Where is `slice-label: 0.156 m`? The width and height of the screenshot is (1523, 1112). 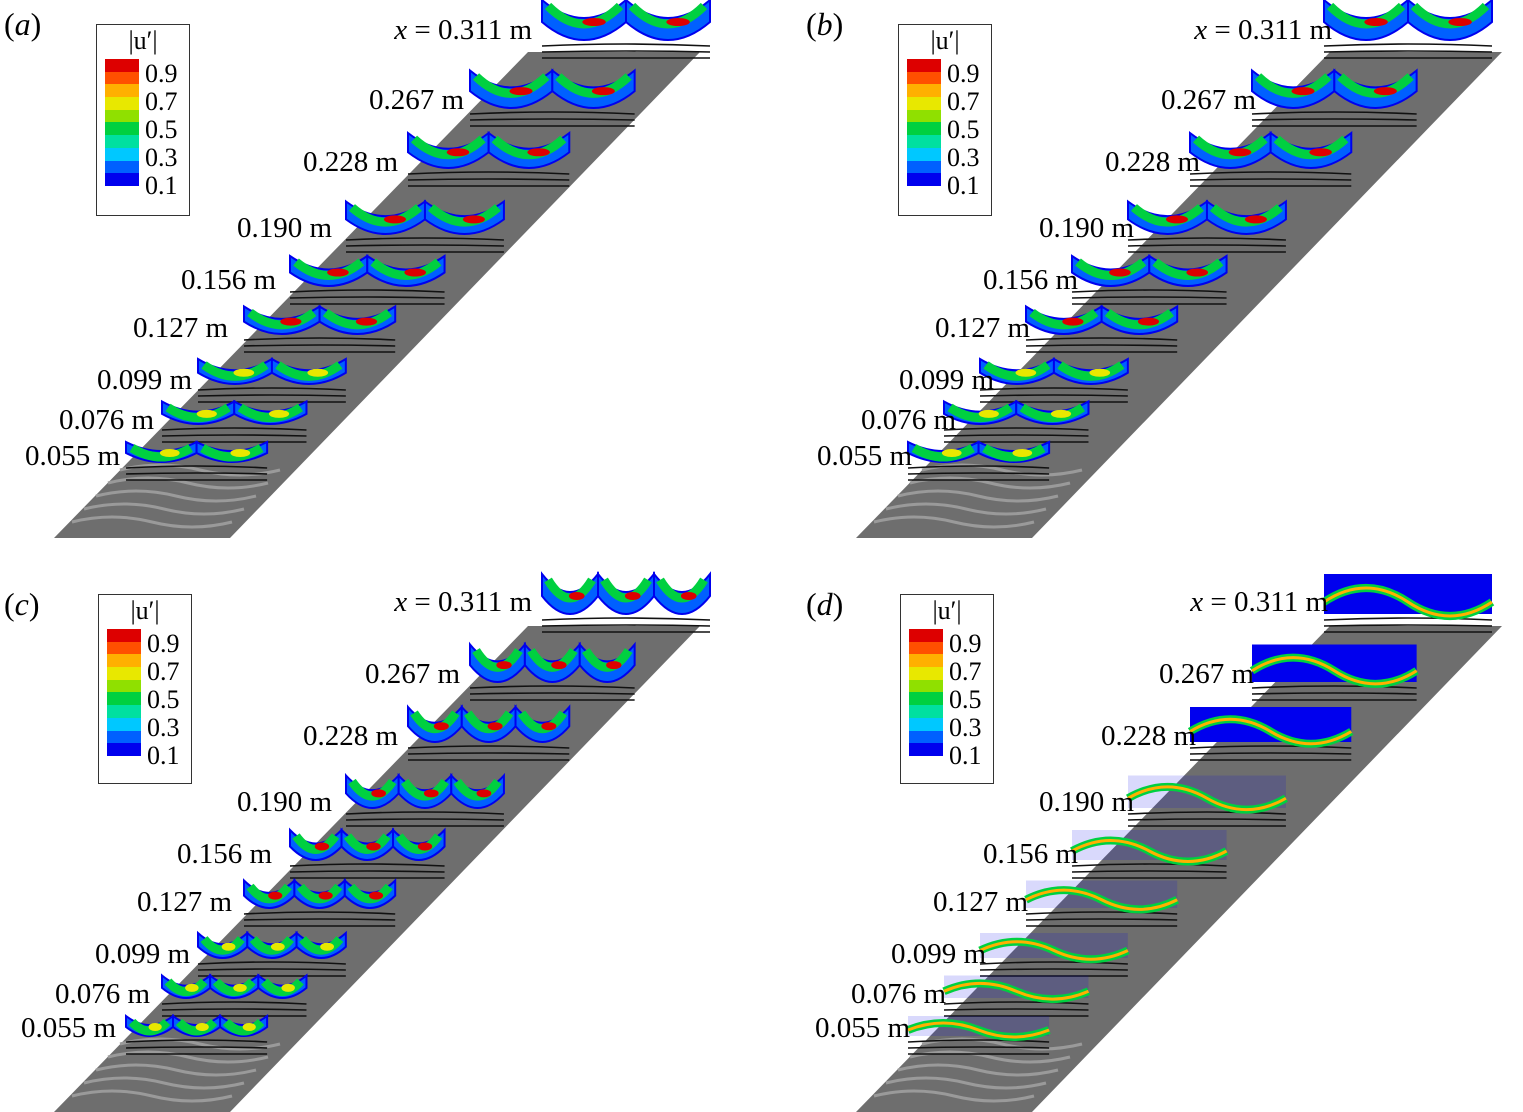
slice-label: 0.156 m is located at coordinates (228, 280).